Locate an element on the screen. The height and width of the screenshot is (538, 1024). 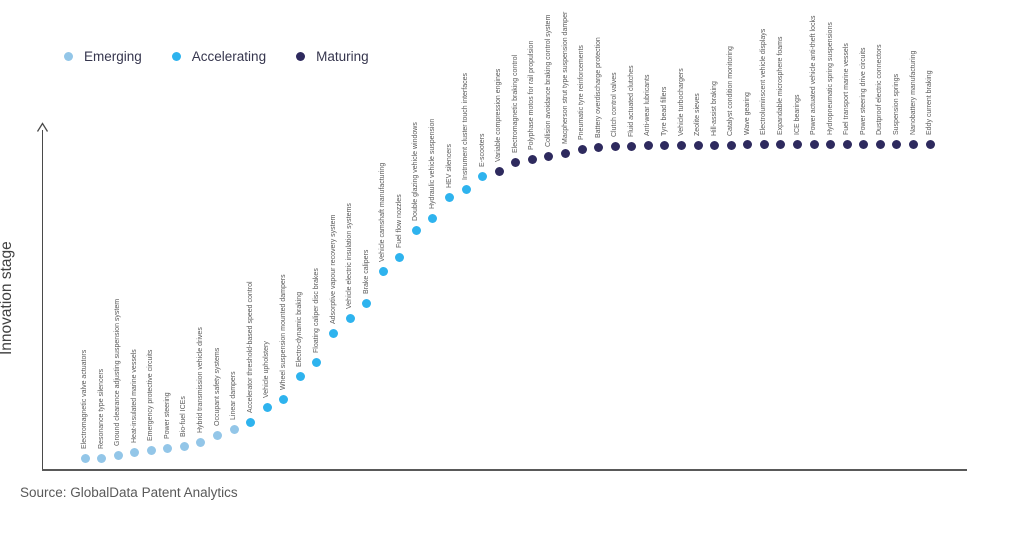
data-point-label: Hybrid transmission vehicle drives is located at coordinates (200, 380).